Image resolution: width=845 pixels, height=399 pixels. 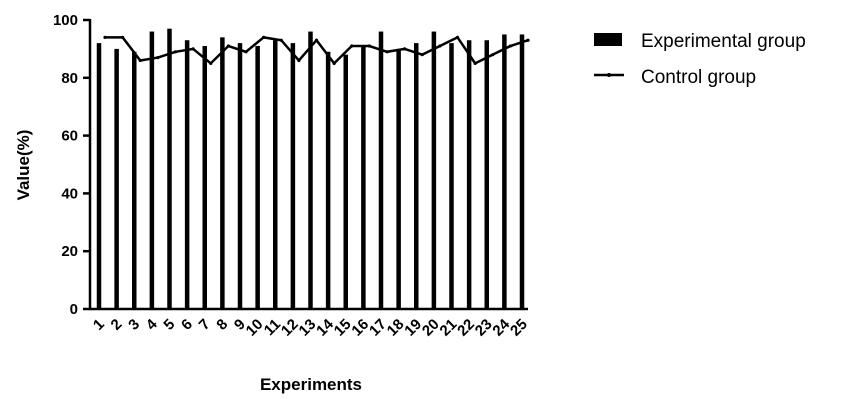 I want to click on x-tick-label-2: 2, so click(x=117, y=325).